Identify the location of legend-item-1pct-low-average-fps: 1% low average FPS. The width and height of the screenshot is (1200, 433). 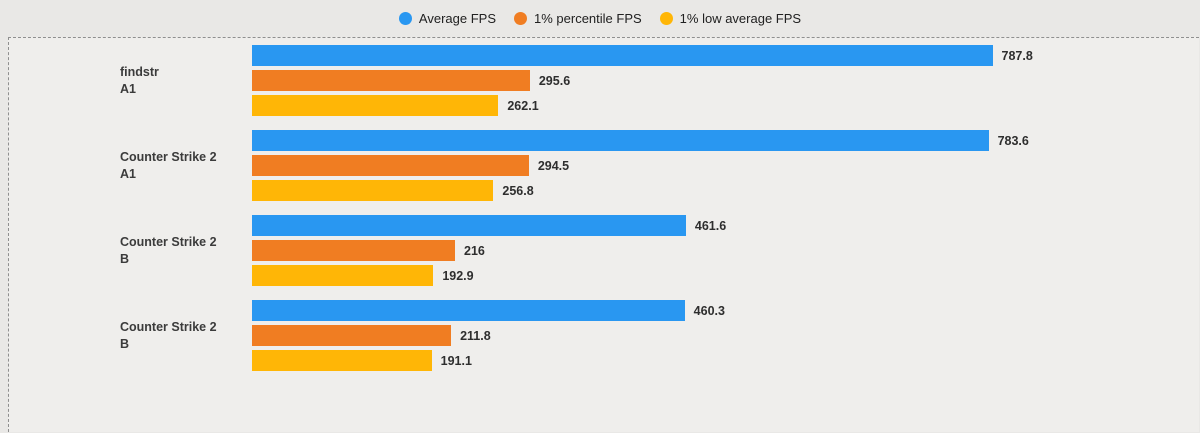
(730, 18).